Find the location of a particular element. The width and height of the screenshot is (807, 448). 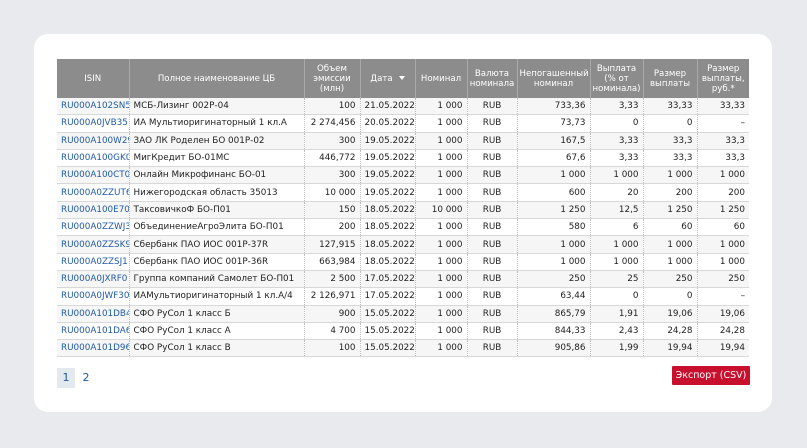

cell-payment-size: 250 is located at coordinates (670, 279).